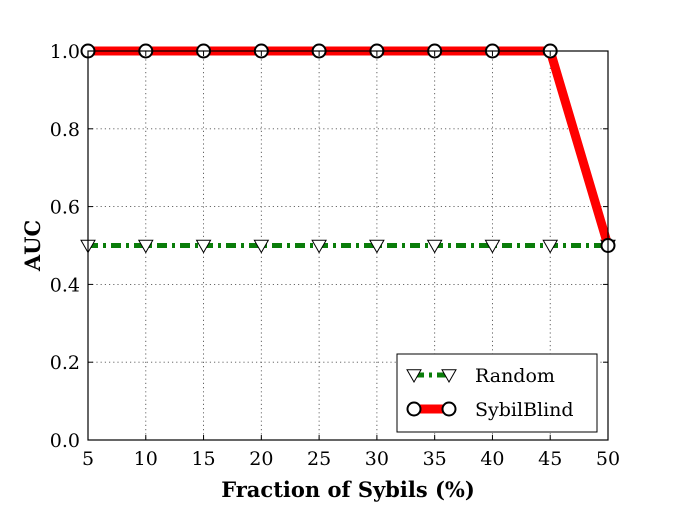  I want to click on x-tick-label: 35, so click(435, 459).